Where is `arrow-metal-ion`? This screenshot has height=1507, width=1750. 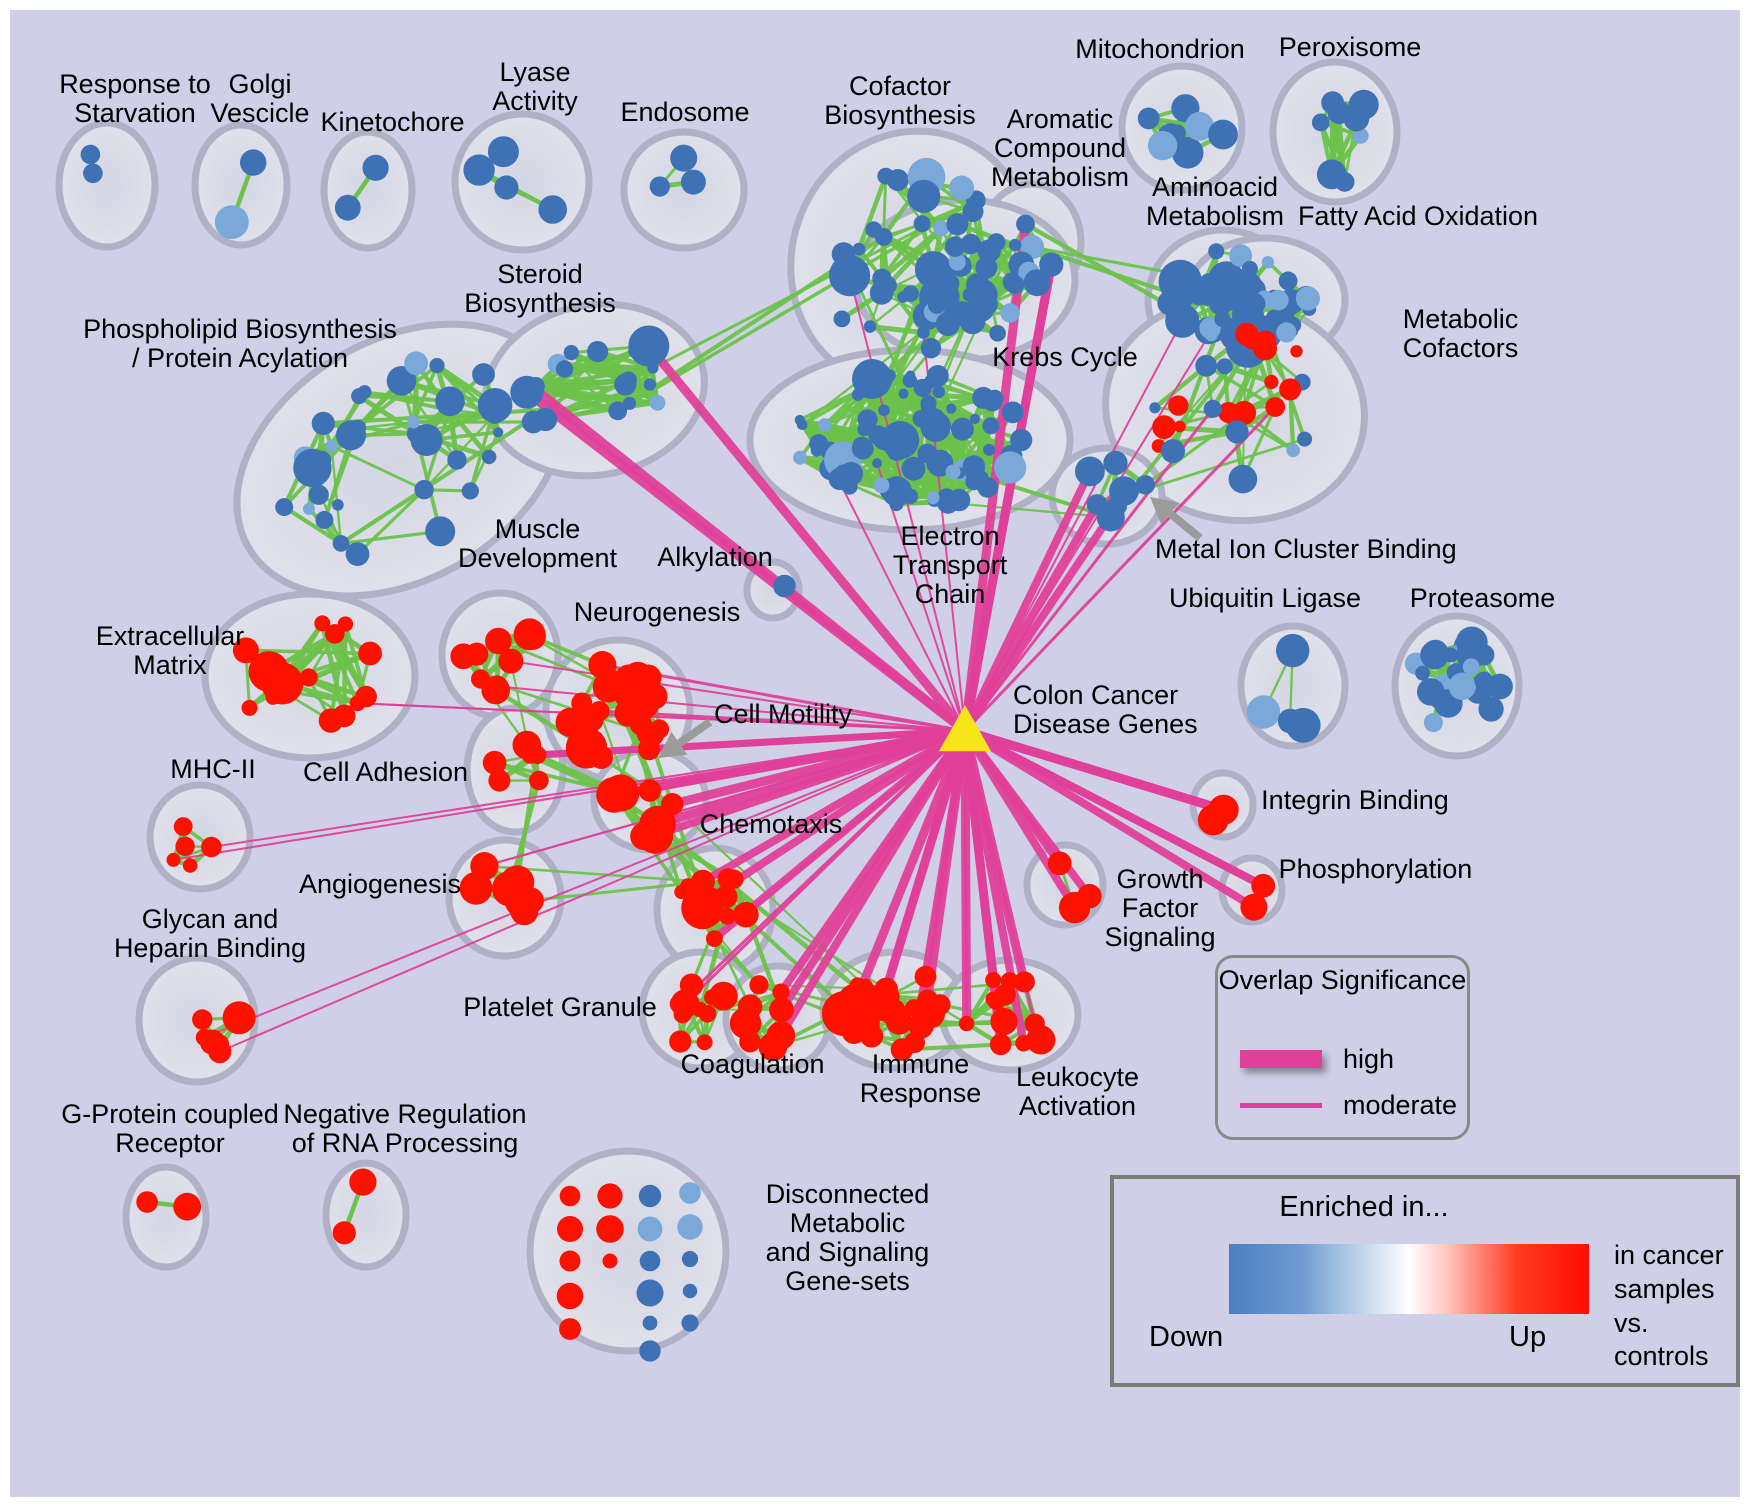 arrow-metal-ion is located at coordinates (1176, 519).